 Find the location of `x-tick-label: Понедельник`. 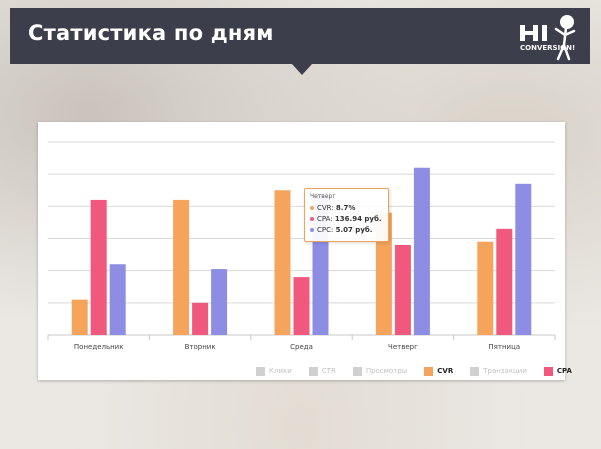

x-tick-label: Понедельник is located at coordinates (99, 347).